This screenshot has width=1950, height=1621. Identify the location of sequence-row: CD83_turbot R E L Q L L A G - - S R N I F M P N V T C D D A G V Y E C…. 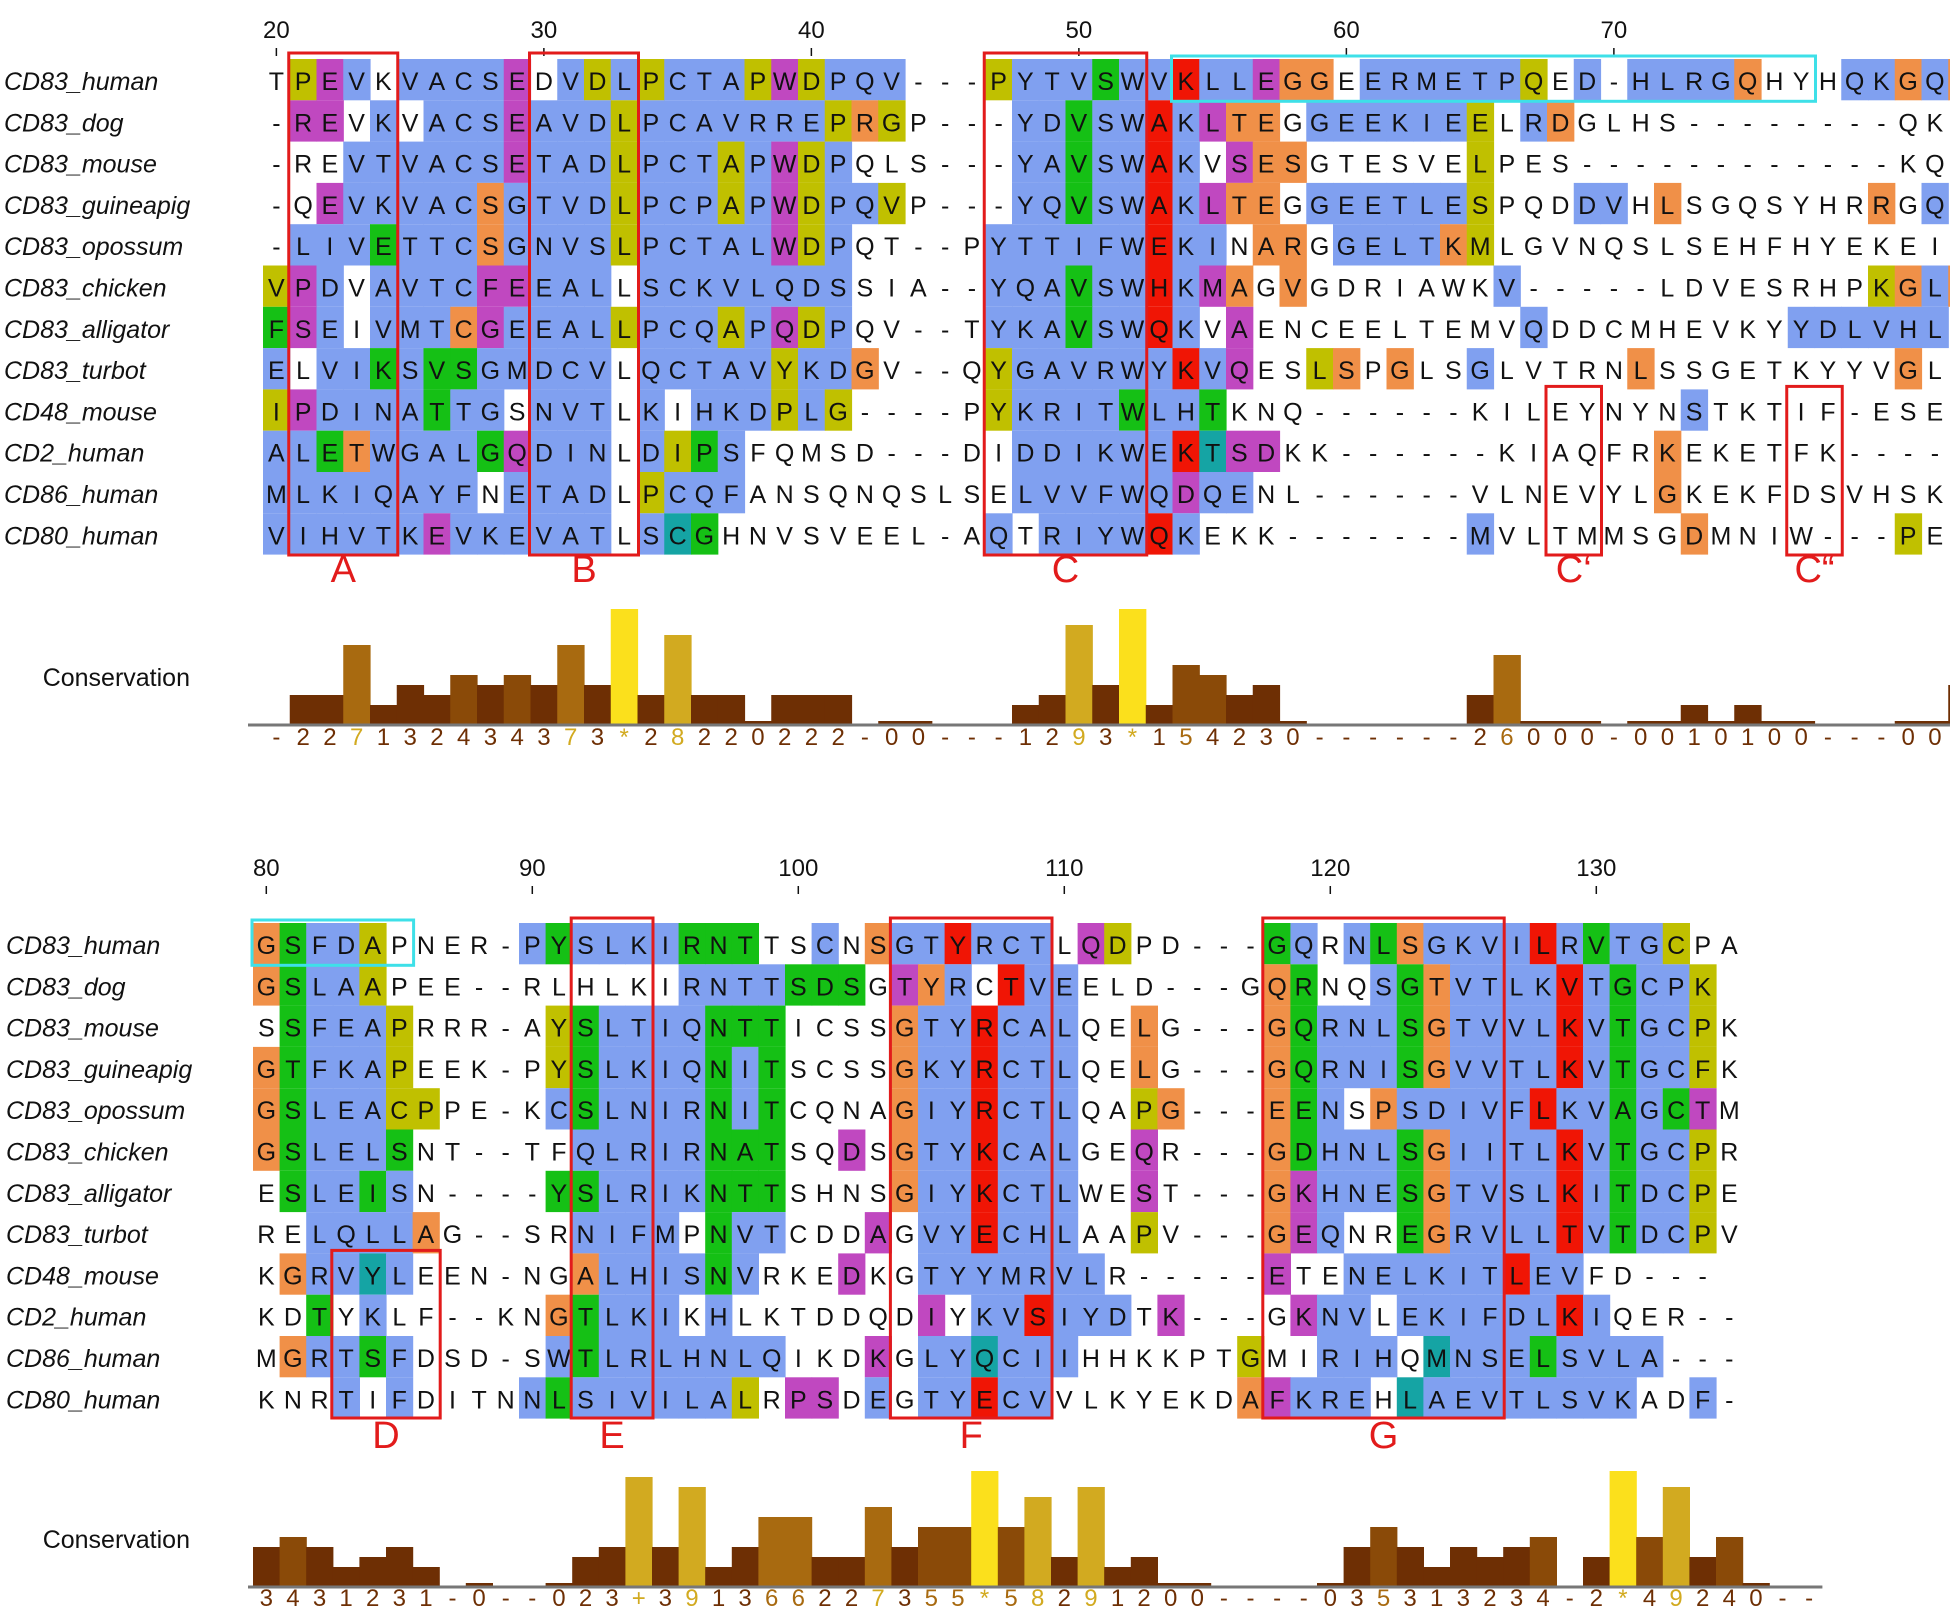
(872, 1233).